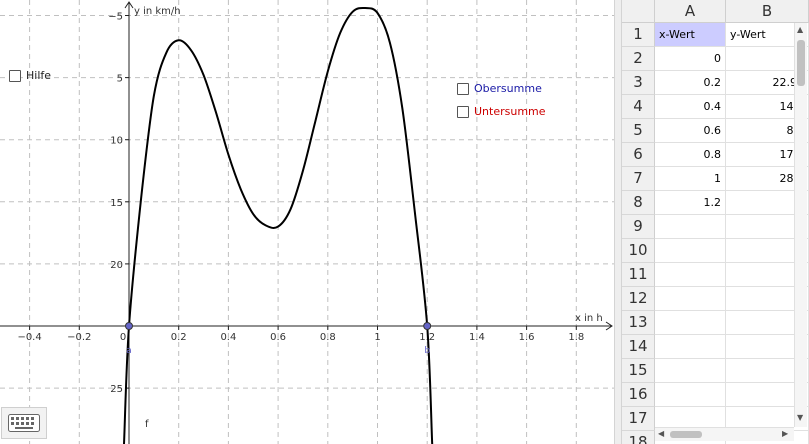 Image resolution: width=809 pixels, height=444 pixels. Describe the element at coordinates (690, 155) in the screenshot. I see `cell-a6: 0.8` at that location.